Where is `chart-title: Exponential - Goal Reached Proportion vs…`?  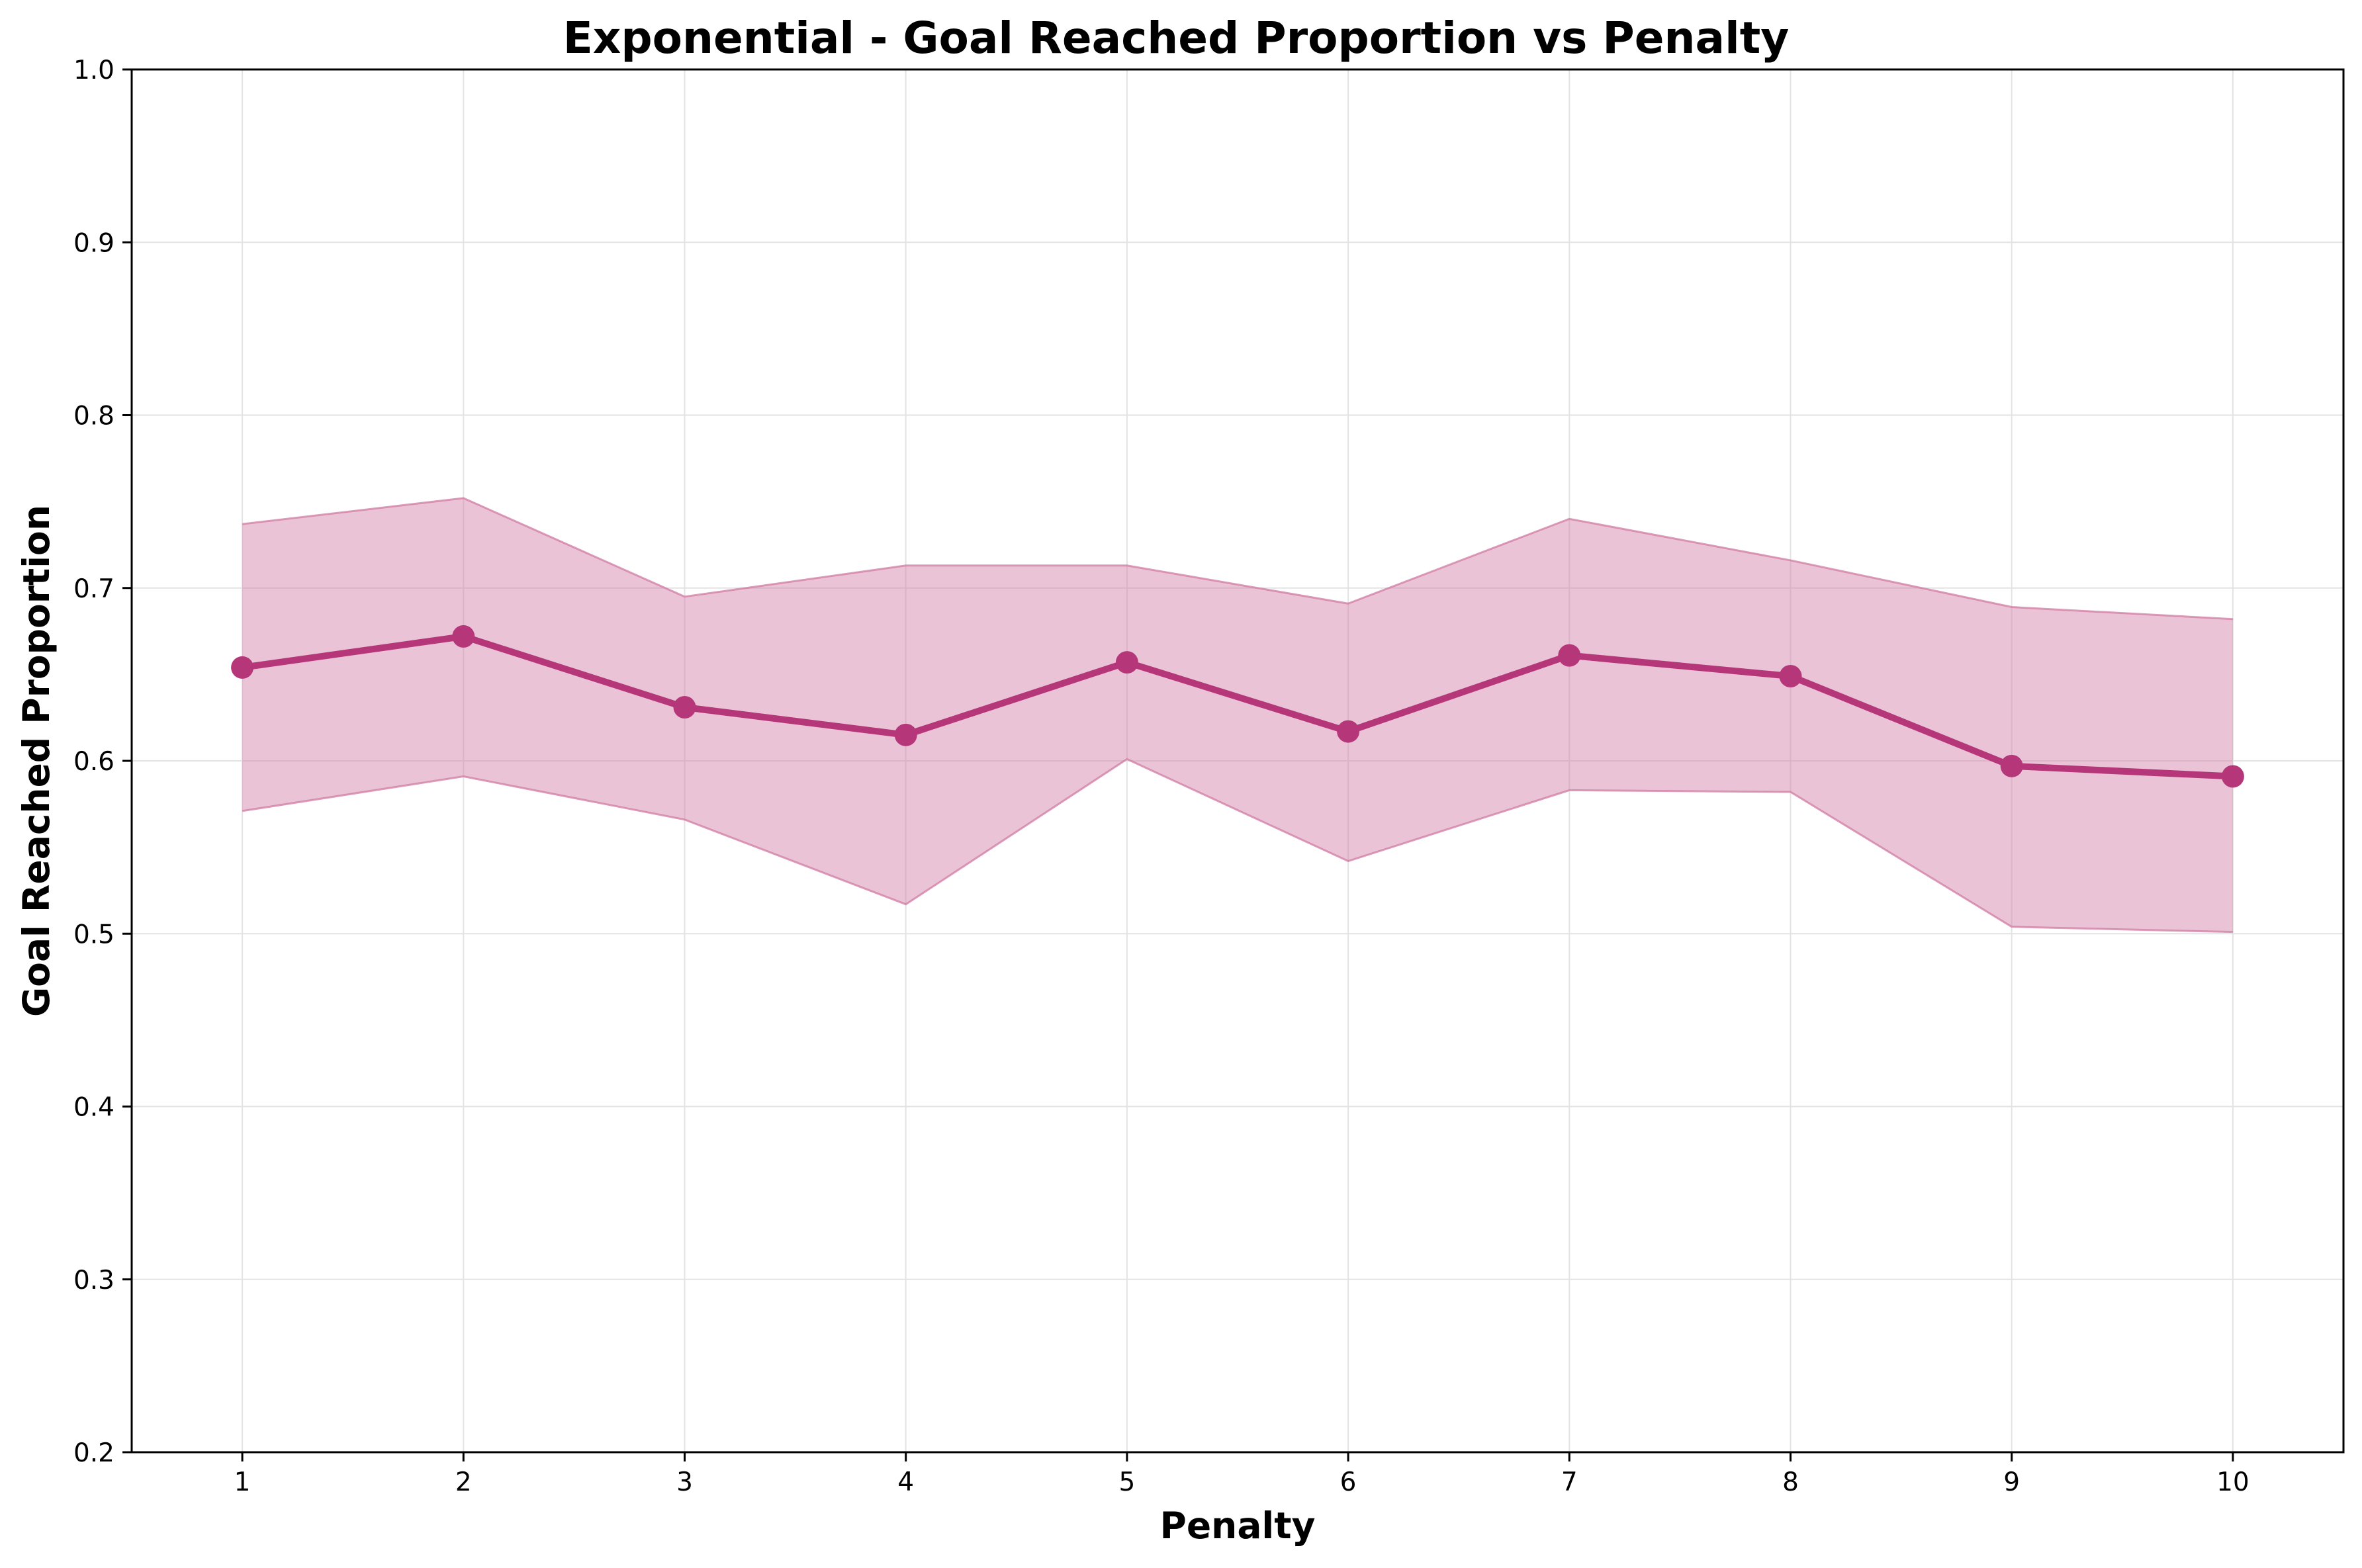
chart-title: Exponential - Goal Reached Proportion vs… is located at coordinates (1176, 38).